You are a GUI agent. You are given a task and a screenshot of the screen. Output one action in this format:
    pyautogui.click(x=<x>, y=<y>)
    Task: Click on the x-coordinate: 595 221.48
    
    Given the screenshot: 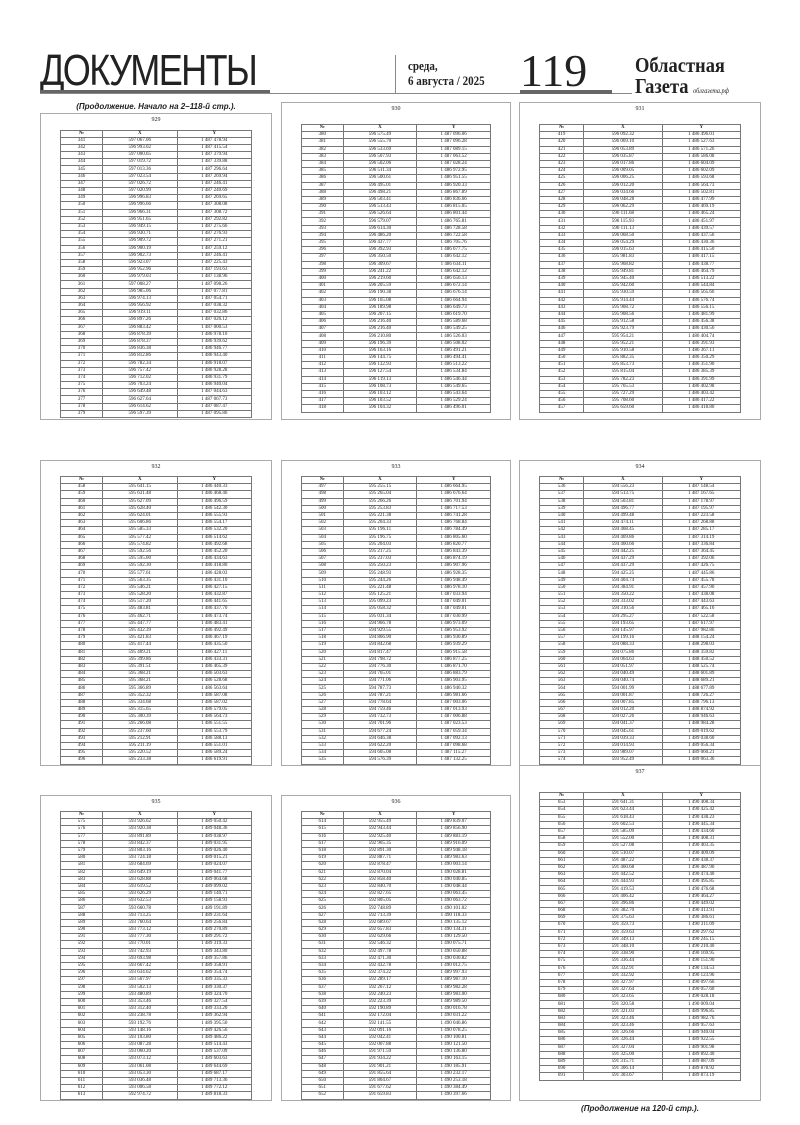 What is the action you would take?
    pyautogui.click(x=380, y=588)
    